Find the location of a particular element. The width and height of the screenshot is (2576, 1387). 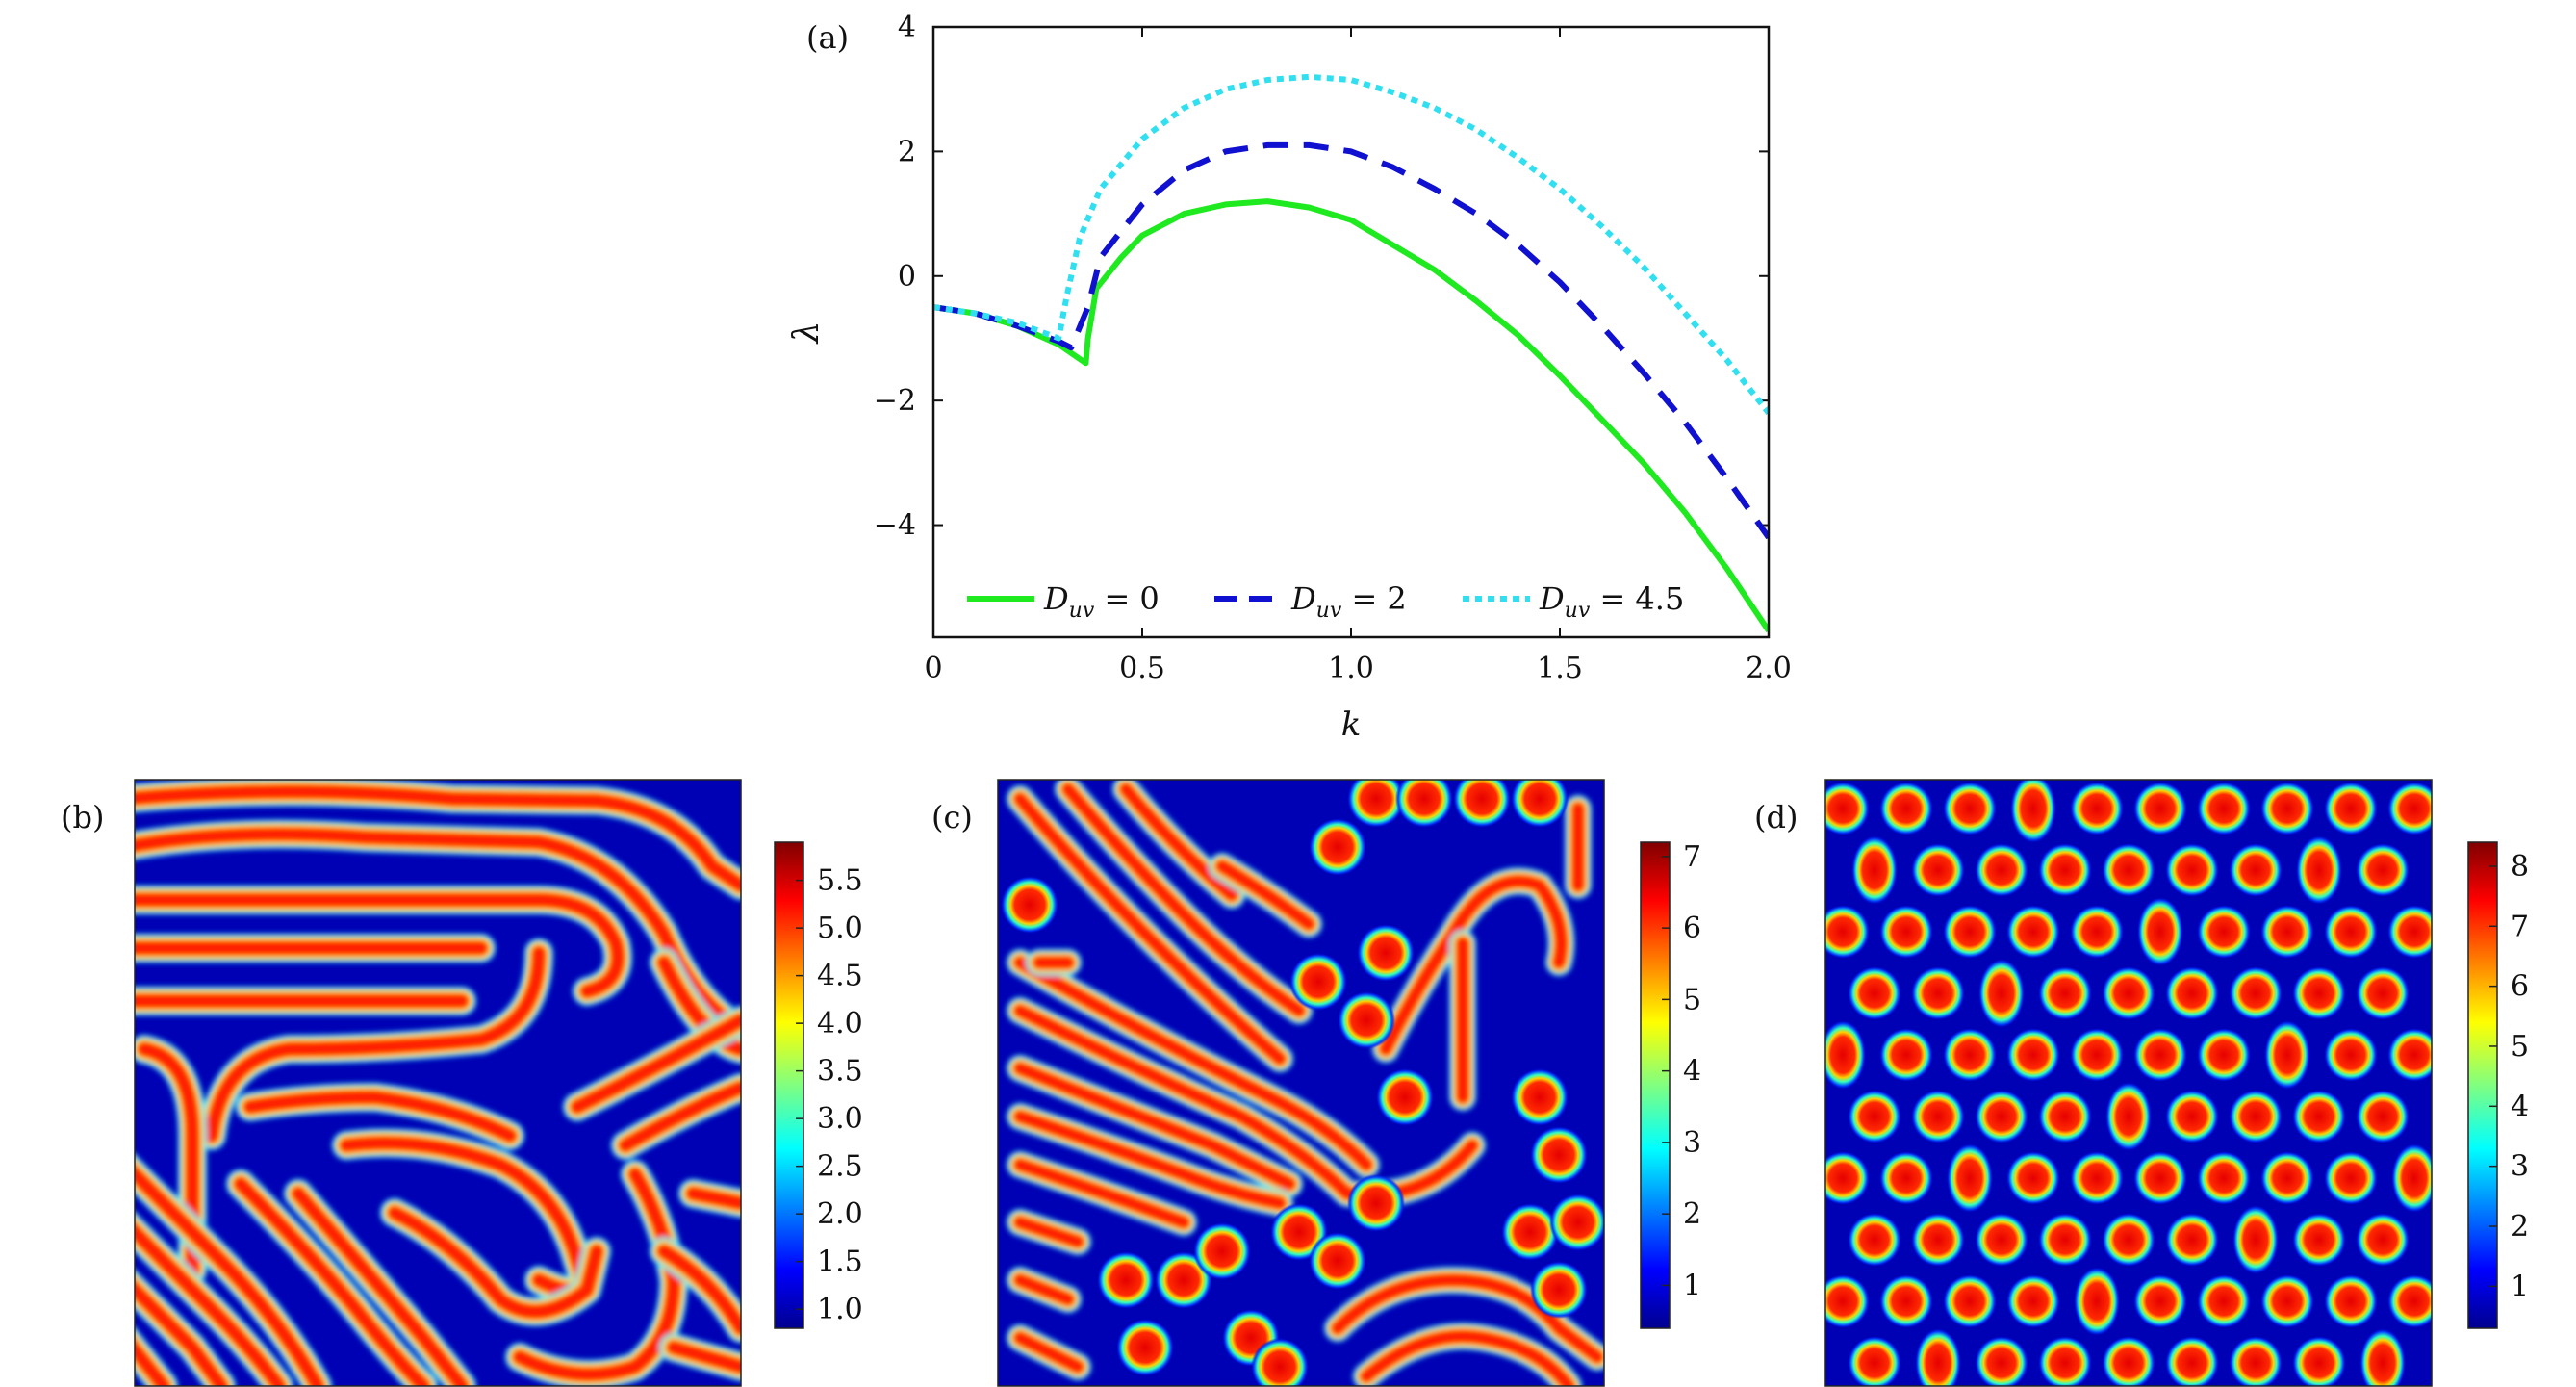

colorbar-tick-label: 7 is located at coordinates (1692, 857).